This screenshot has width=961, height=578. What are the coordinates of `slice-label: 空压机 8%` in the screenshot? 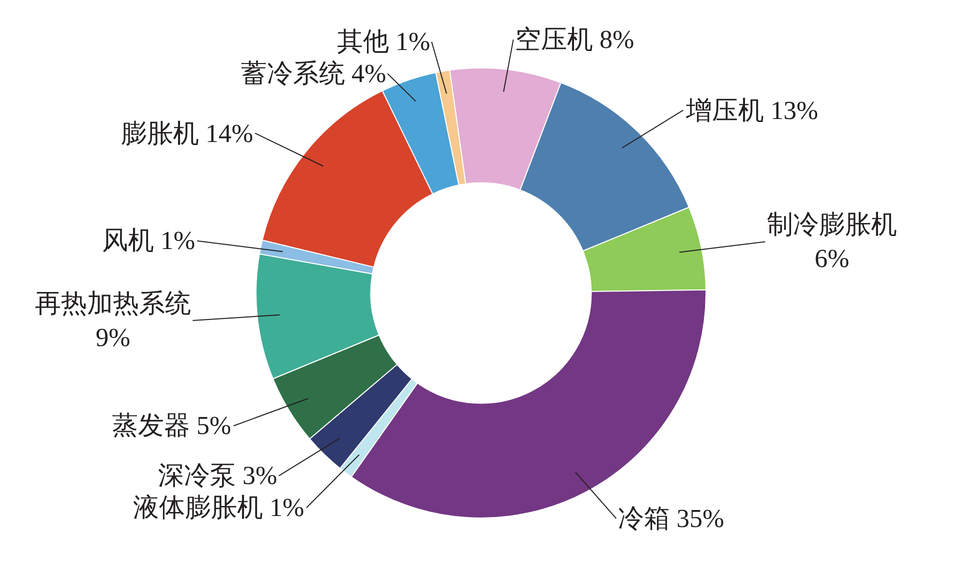 It's located at (574, 39).